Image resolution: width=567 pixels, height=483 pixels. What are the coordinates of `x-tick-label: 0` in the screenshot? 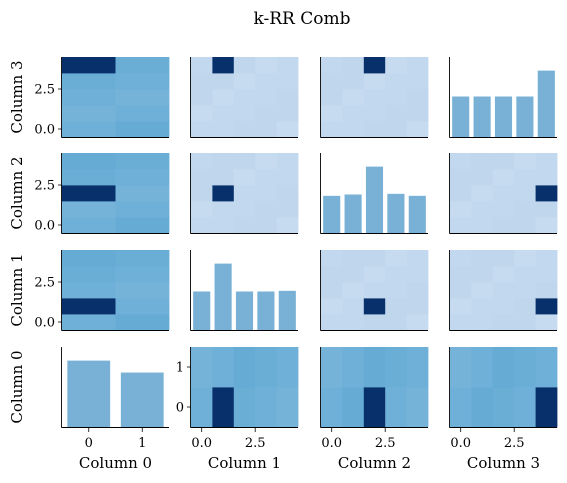 It's located at (89, 443).